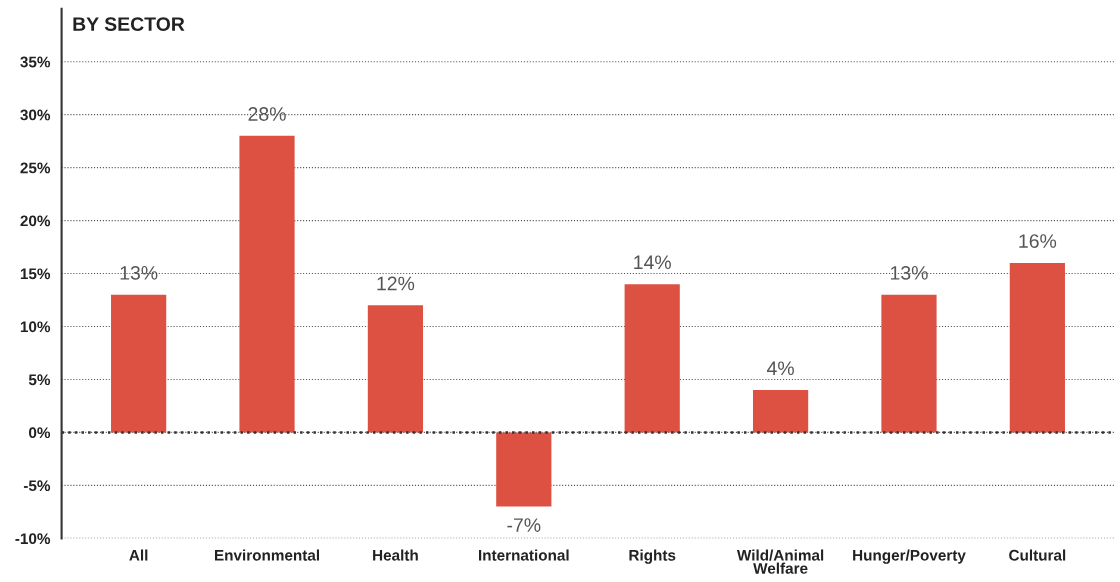 This screenshot has height=582, width=1120. Describe the element at coordinates (652, 556) in the screenshot. I see `x-tick-label: Rights` at that location.